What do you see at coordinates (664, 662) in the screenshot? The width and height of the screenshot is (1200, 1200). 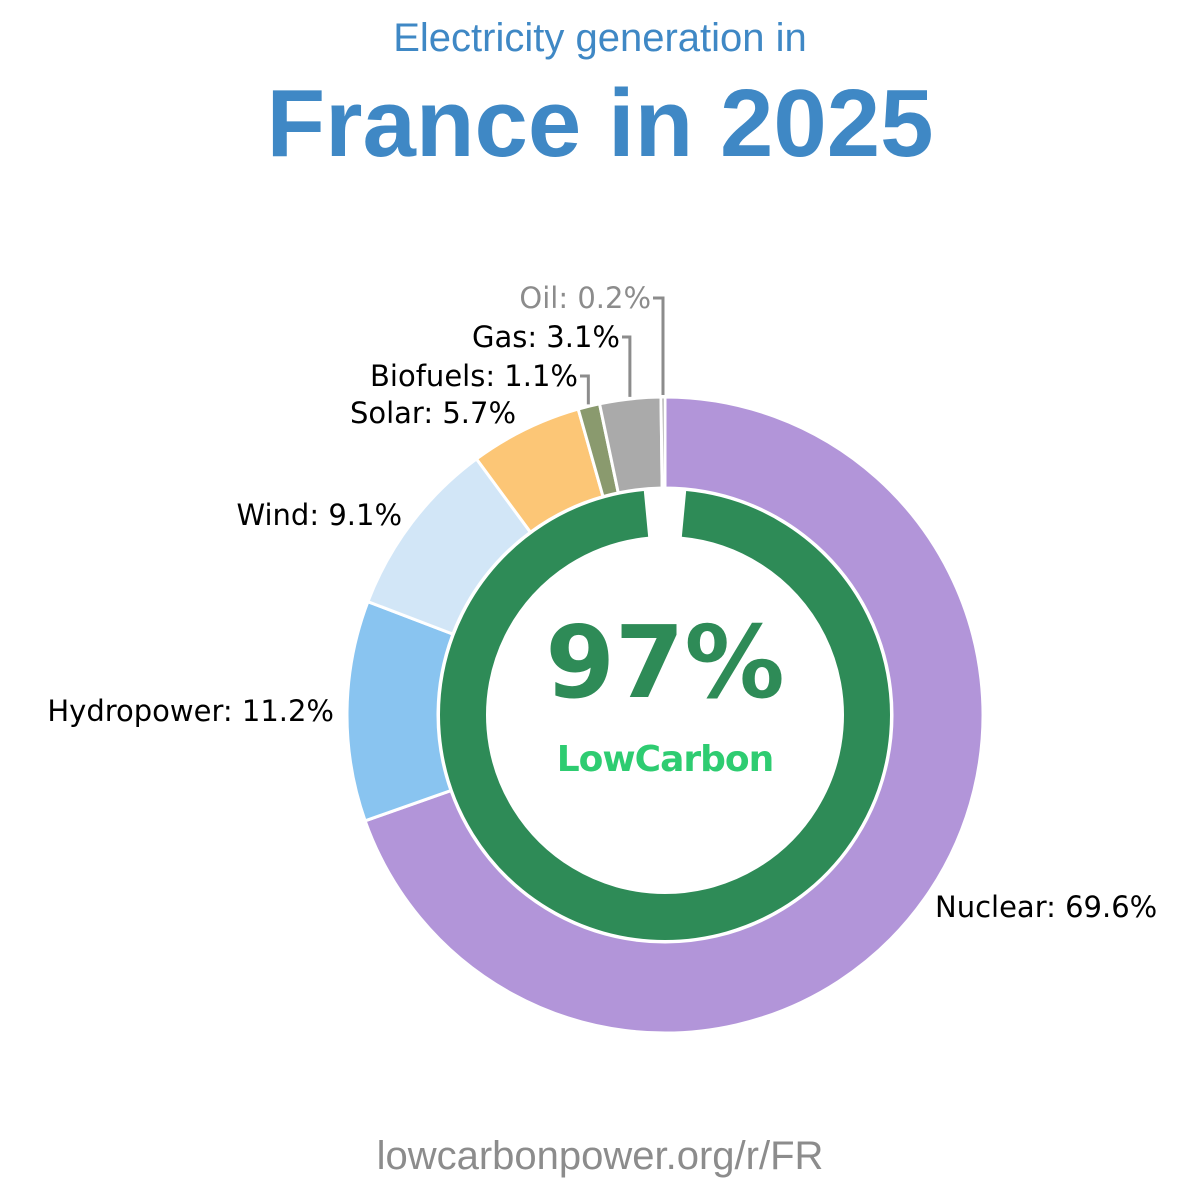 I see `low-carbon-percentage: 97%` at bounding box center [664, 662].